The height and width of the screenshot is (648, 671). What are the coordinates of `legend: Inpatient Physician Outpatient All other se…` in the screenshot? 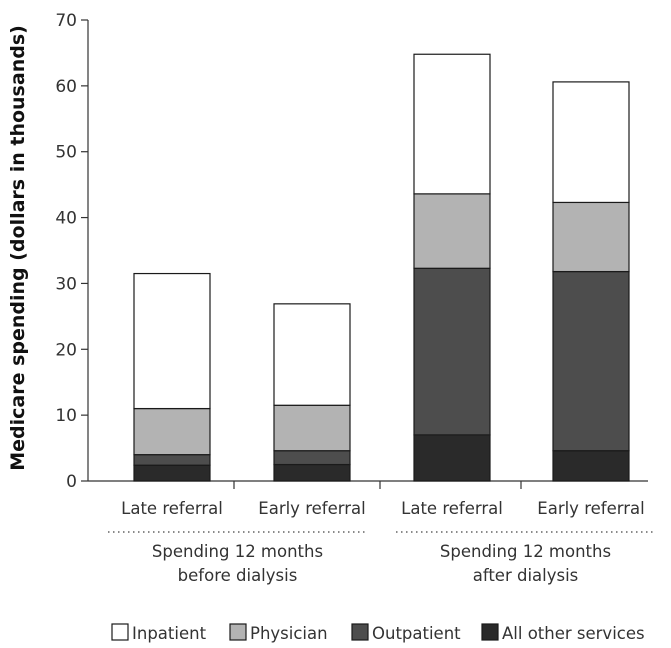 It's located at (378, 633).